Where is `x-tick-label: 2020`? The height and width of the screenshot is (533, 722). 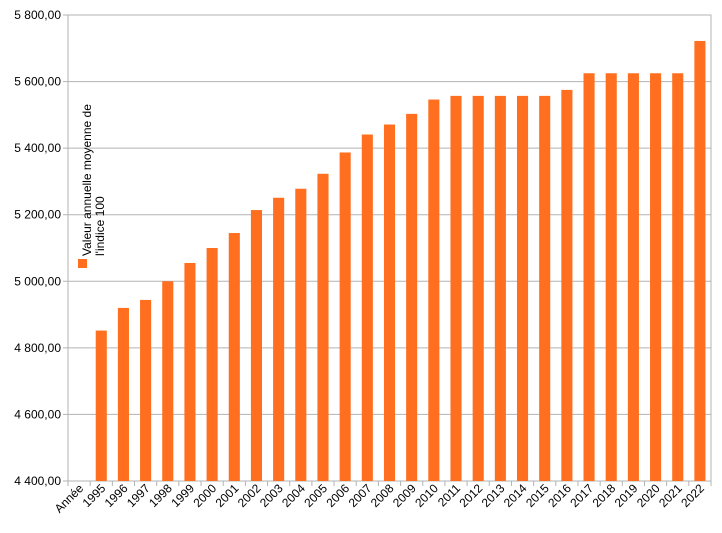
x-tick-label: 2020 is located at coordinates (648, 495).